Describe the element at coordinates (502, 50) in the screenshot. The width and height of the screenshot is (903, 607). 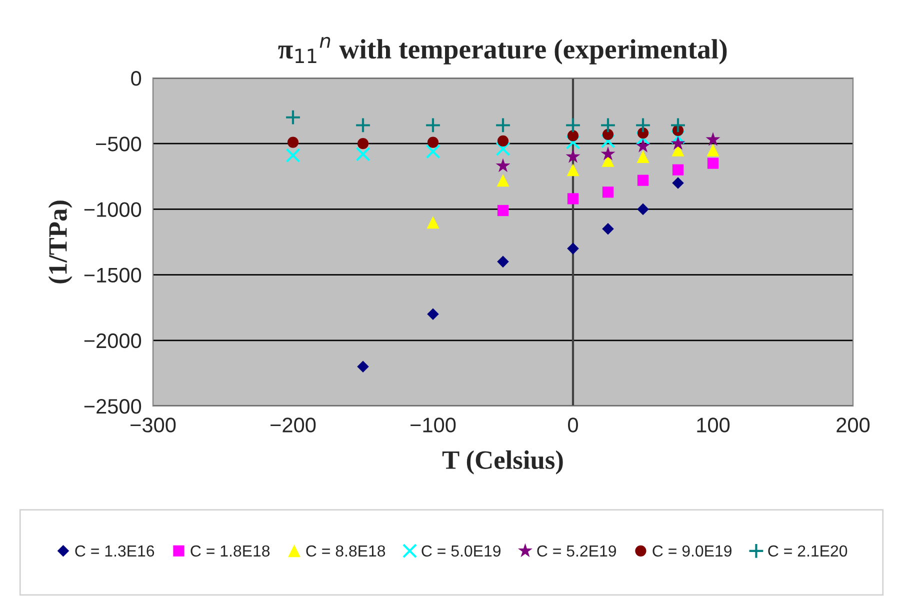
I see `chart-title: π$_{11}$$^{n}$ with temperature (experimental)` at that location.